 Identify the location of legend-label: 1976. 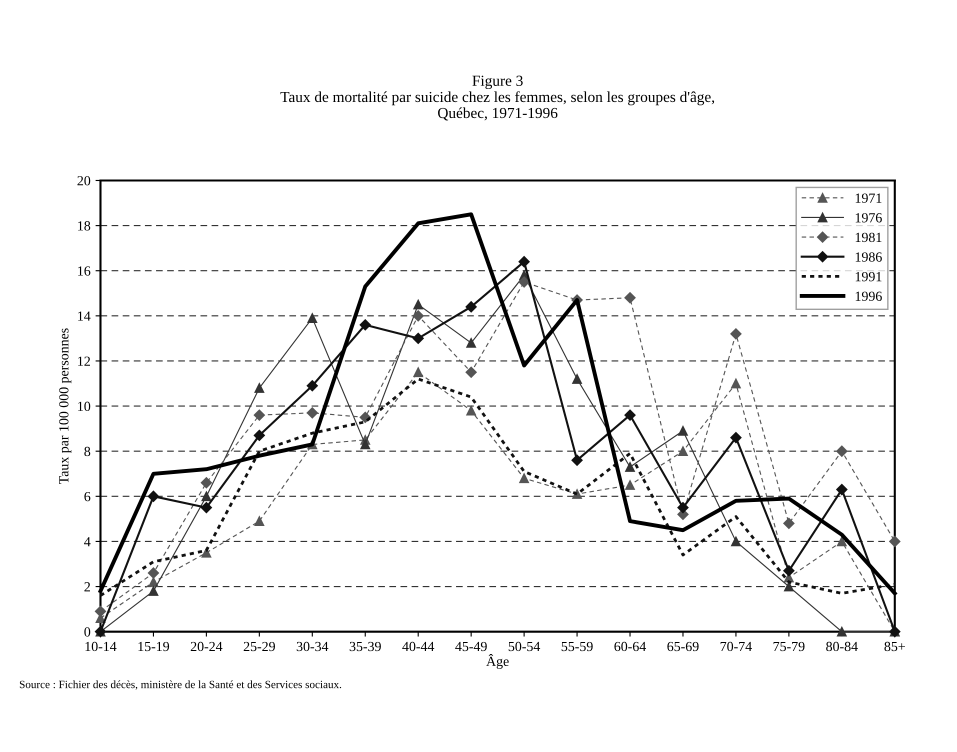
(869, 217).